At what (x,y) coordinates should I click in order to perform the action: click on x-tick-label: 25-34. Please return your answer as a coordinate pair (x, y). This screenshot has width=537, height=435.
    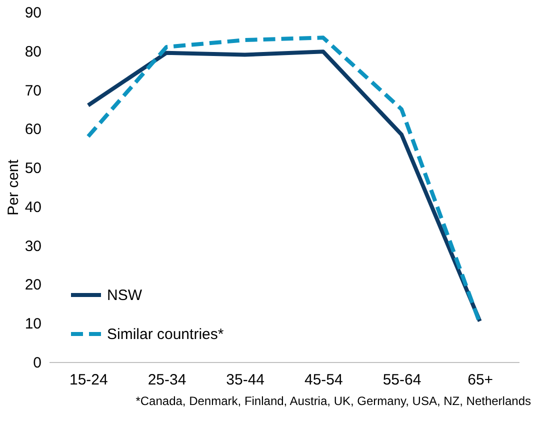
    Looking at the image, I should click on (167, 380).